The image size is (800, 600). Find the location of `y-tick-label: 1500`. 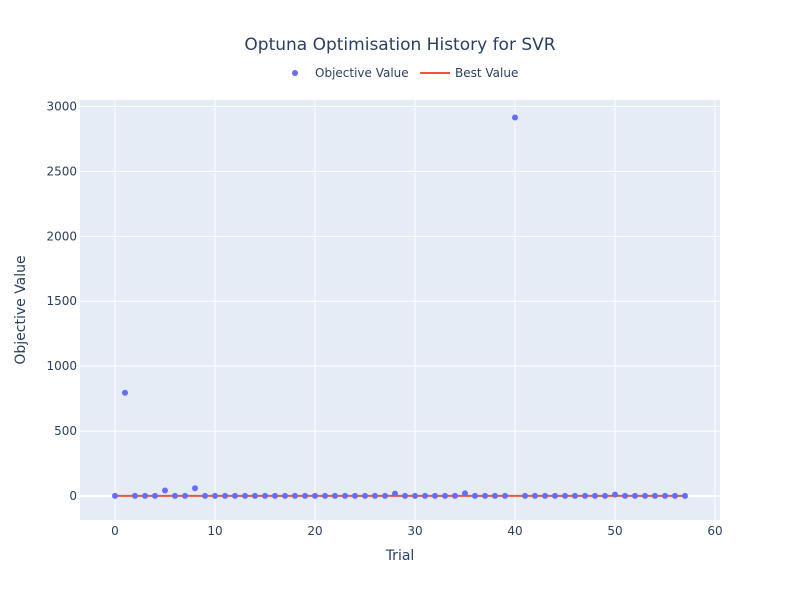

y-tick-label: 1500 is located at coordinates (61, 301).